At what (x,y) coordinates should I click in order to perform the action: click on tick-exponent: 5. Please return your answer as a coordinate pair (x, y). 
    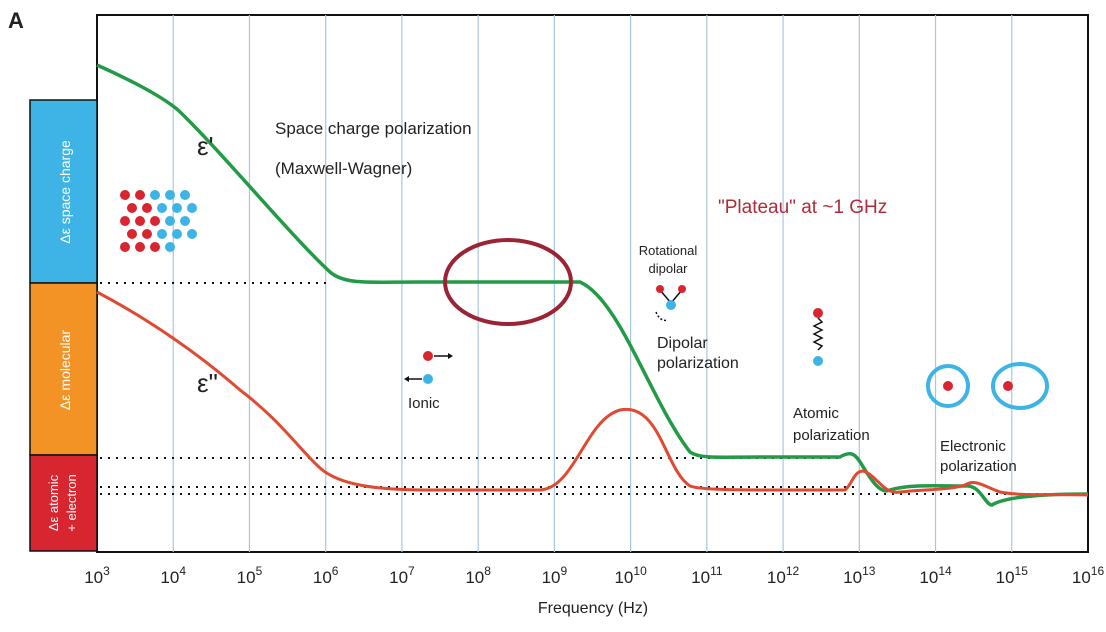
    Looking at the image, I should click on (259, 571).